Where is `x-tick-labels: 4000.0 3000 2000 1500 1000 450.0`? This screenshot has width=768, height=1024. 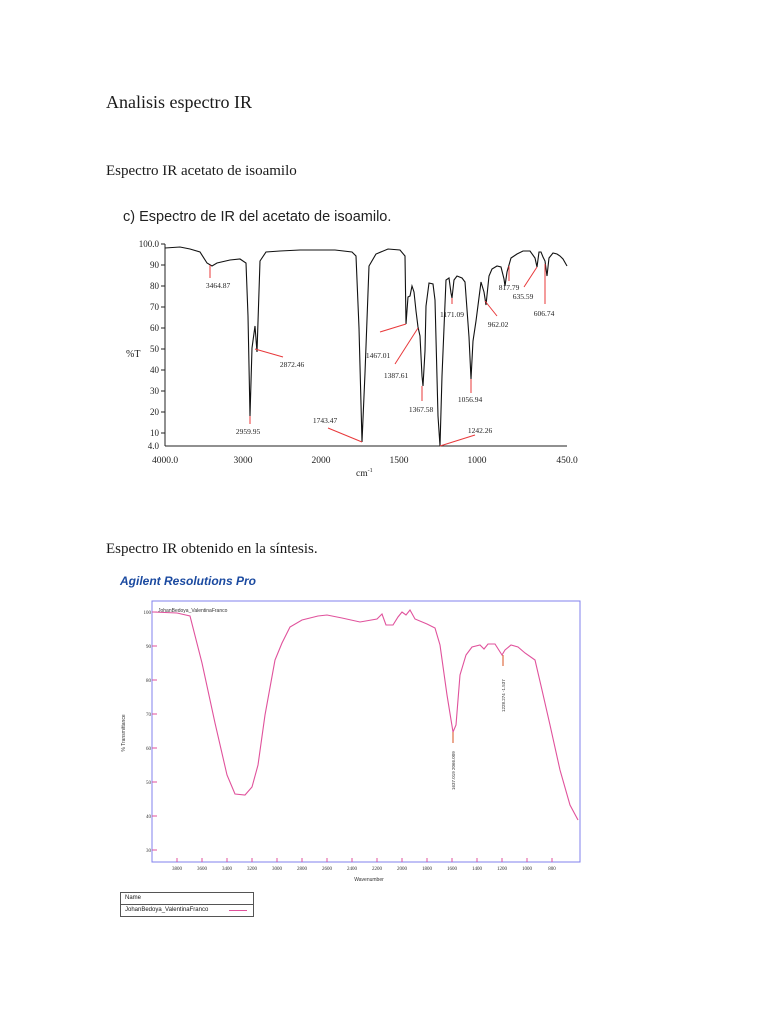 x-tick-labels: 4000.0 3000 2000 1500 1000 450.0 is located at coordinates (365, 461).